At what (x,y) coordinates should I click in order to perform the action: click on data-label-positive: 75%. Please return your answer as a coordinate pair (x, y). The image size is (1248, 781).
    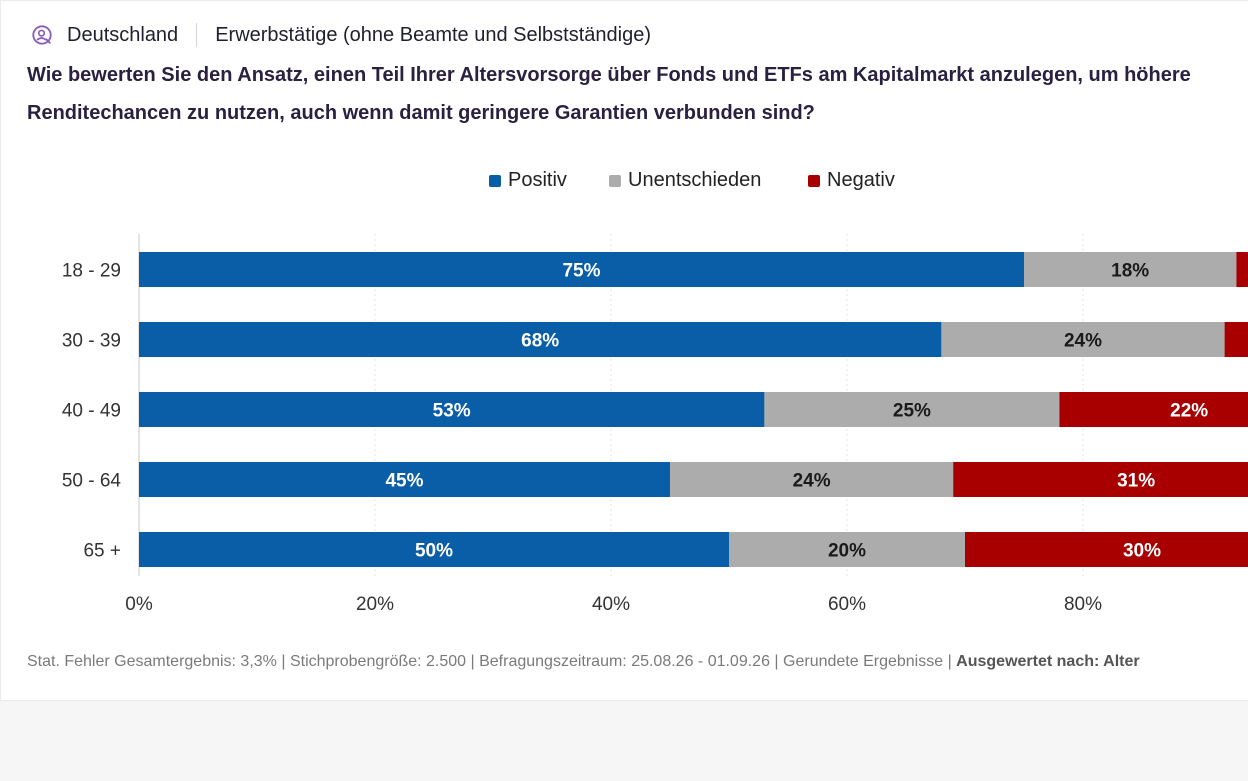
    Looking at the image, I should click on (581, 271).